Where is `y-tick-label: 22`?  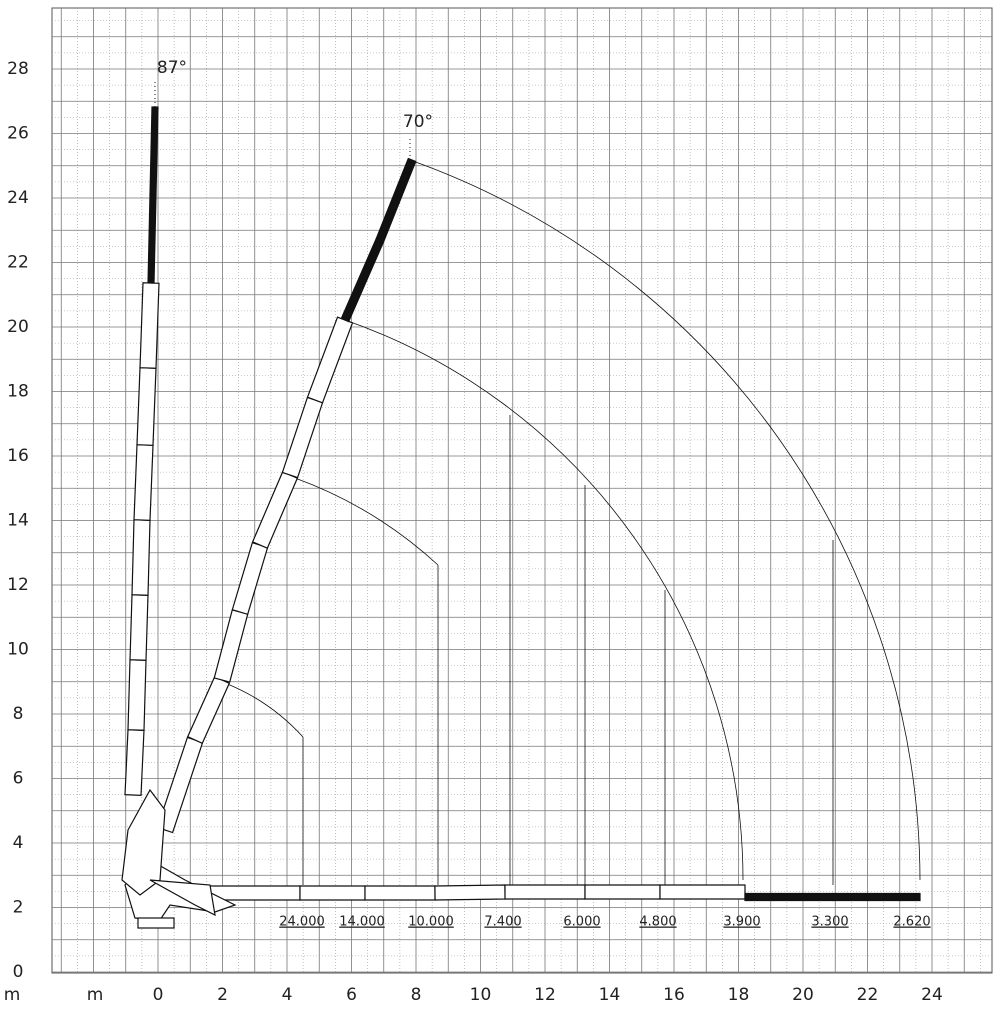
y-tick-label: 22 is located at coordinates (18, 263).